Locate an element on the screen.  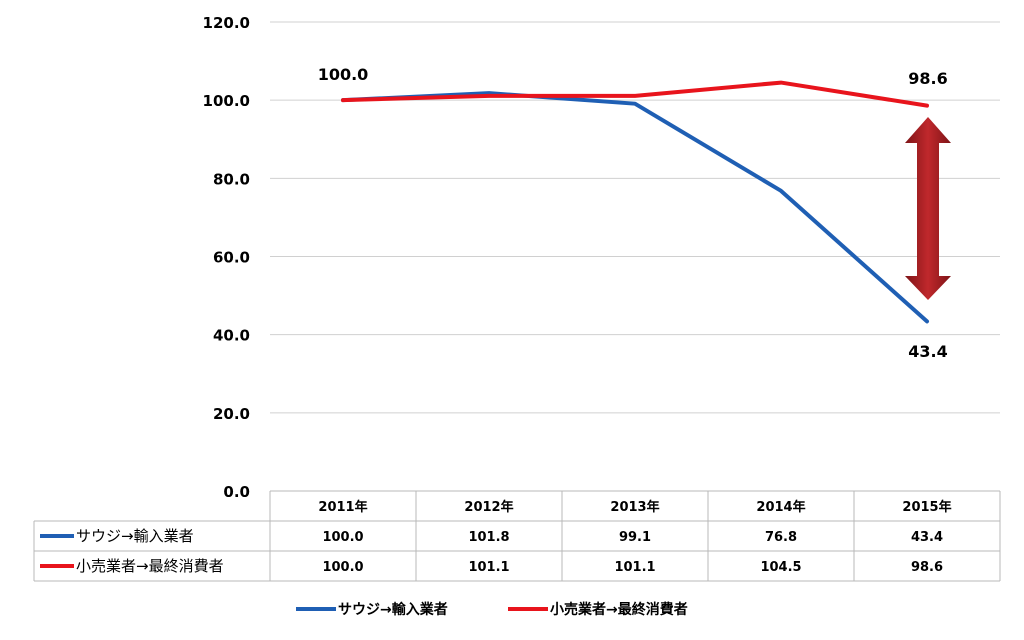
table-cell: 104.5 is located at coordinates (780, 567).